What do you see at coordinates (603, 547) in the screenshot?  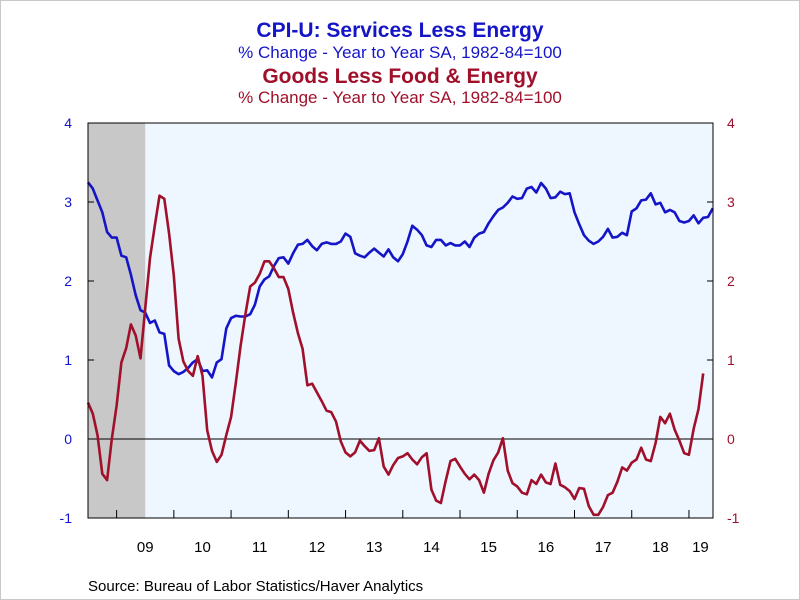 I see `x-tick-label: 17` at bounding box center [603, 547].